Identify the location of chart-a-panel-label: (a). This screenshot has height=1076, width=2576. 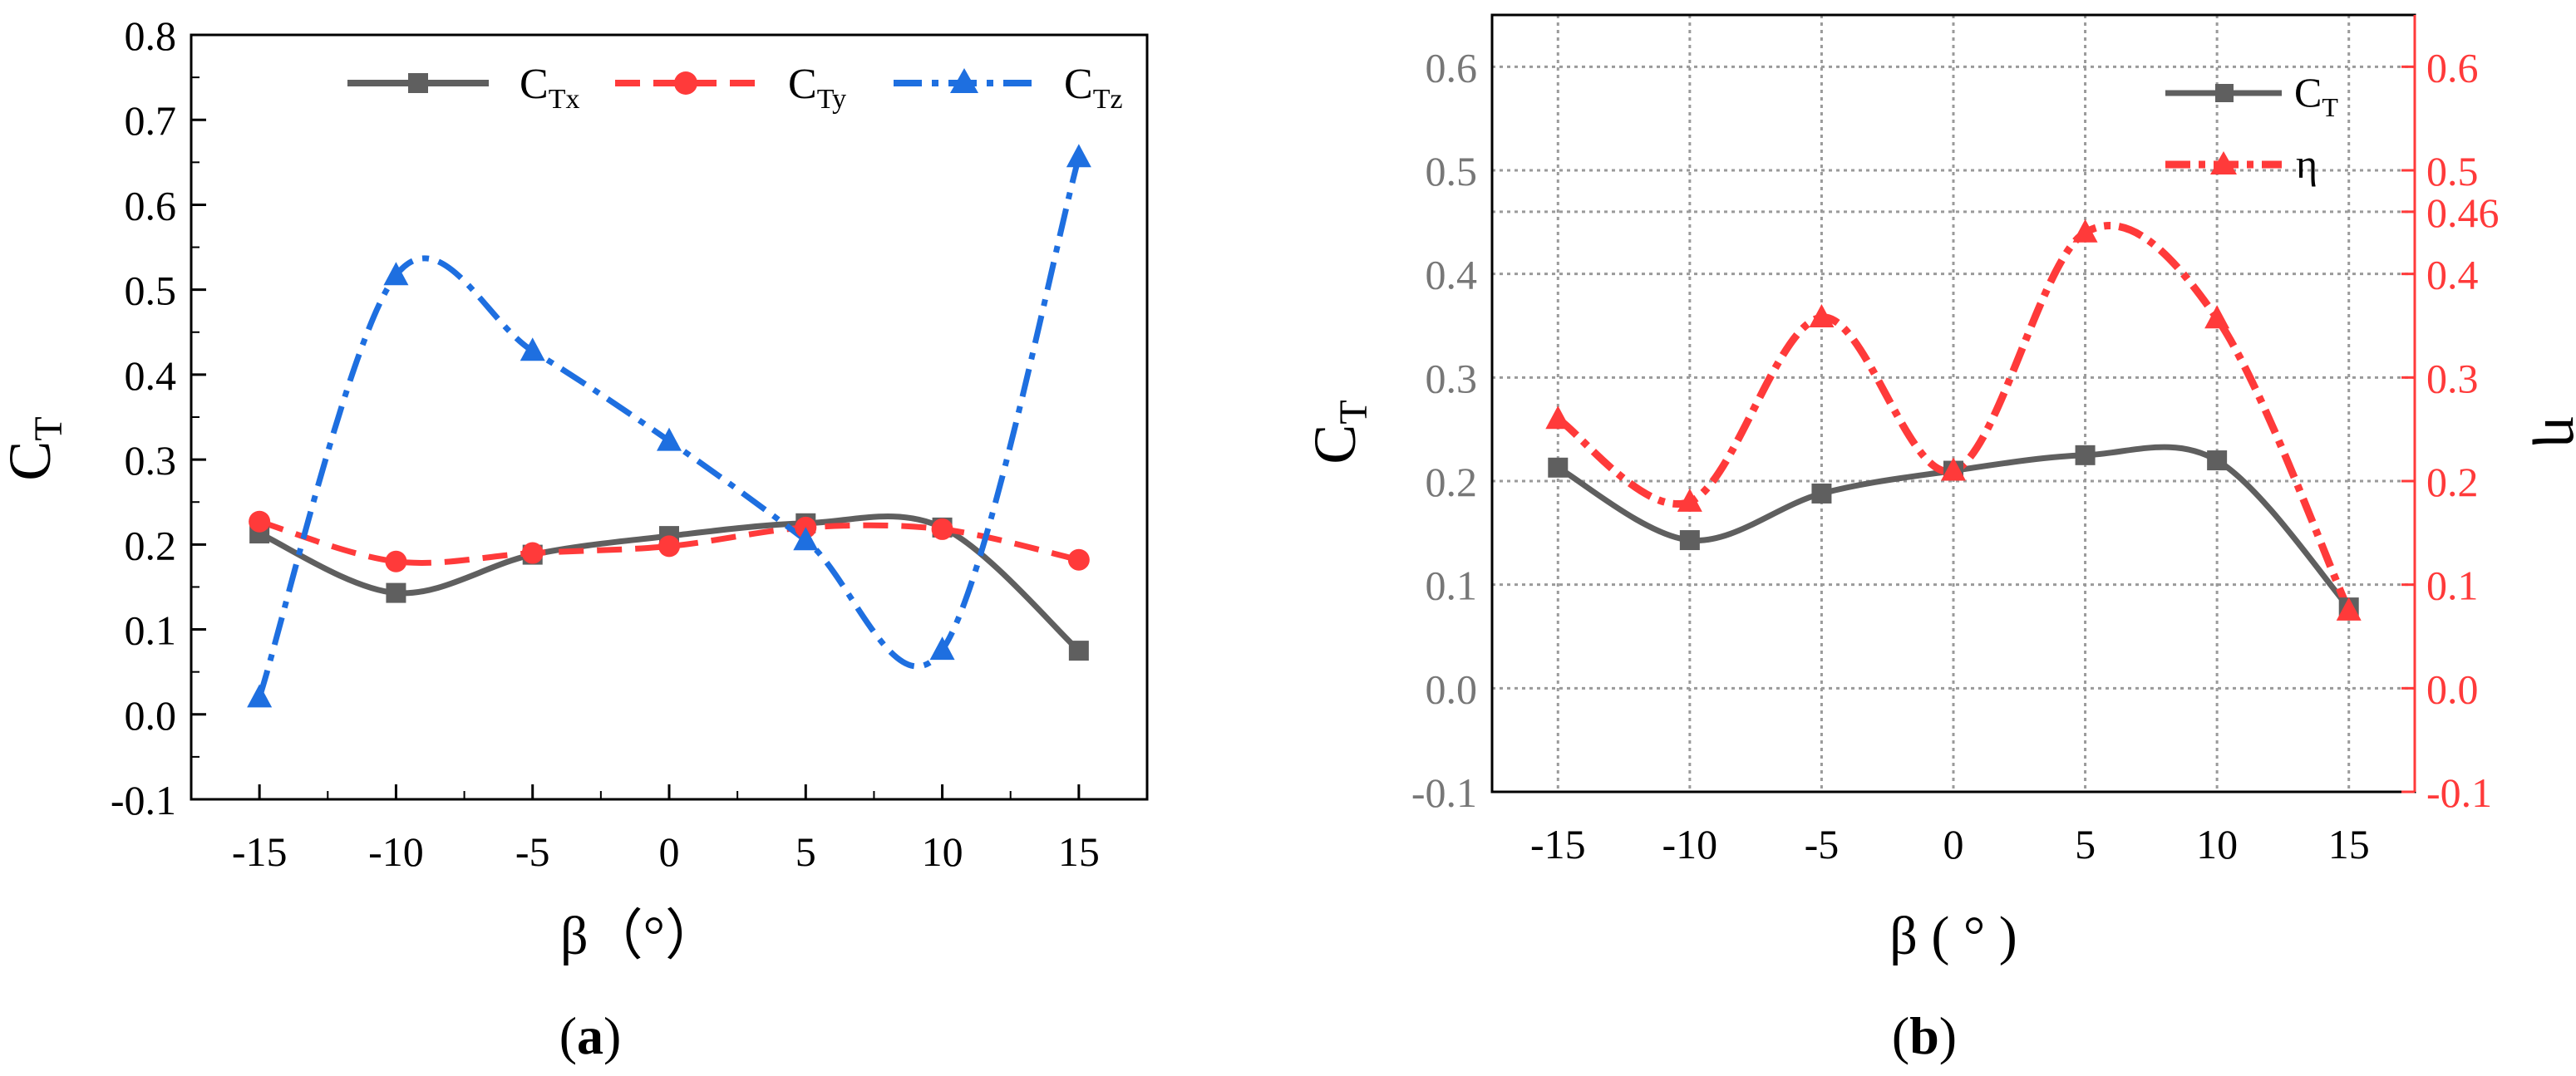
(590, 1035).